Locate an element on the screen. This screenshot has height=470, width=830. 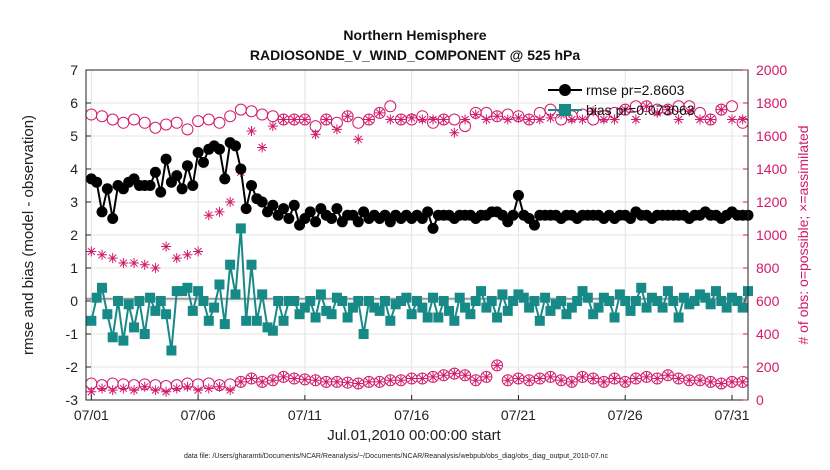
legend-rmse-marker is located at coordinates (565, 90).